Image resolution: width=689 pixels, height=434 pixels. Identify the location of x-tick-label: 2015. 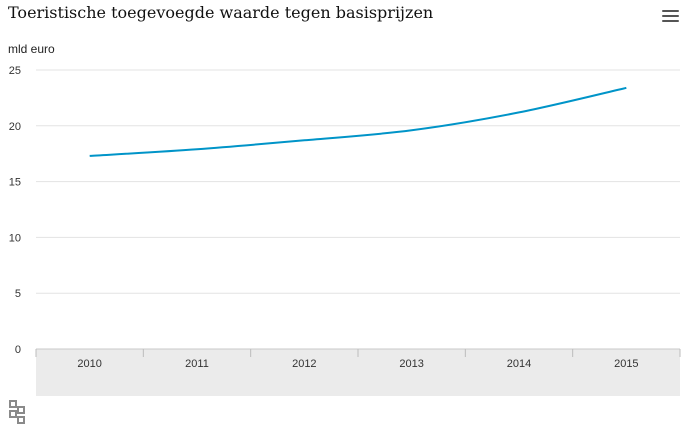
(626, 364).